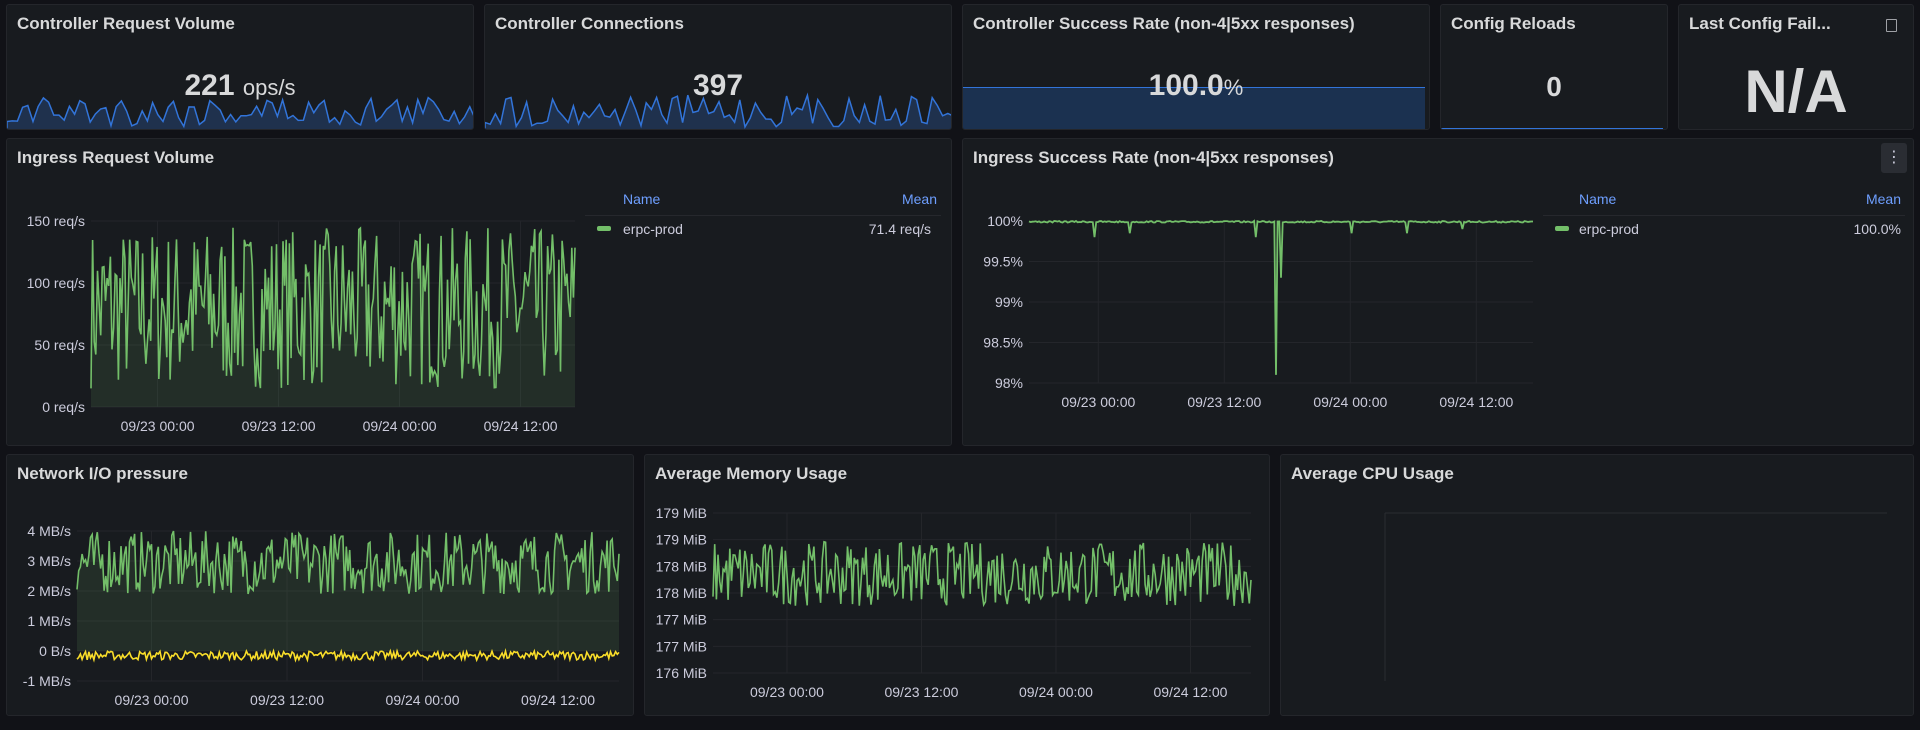 The height and width of the screenshot is (730, 1920). I want to click on y-tick-label: 4 MB/s, so click(49, 531).